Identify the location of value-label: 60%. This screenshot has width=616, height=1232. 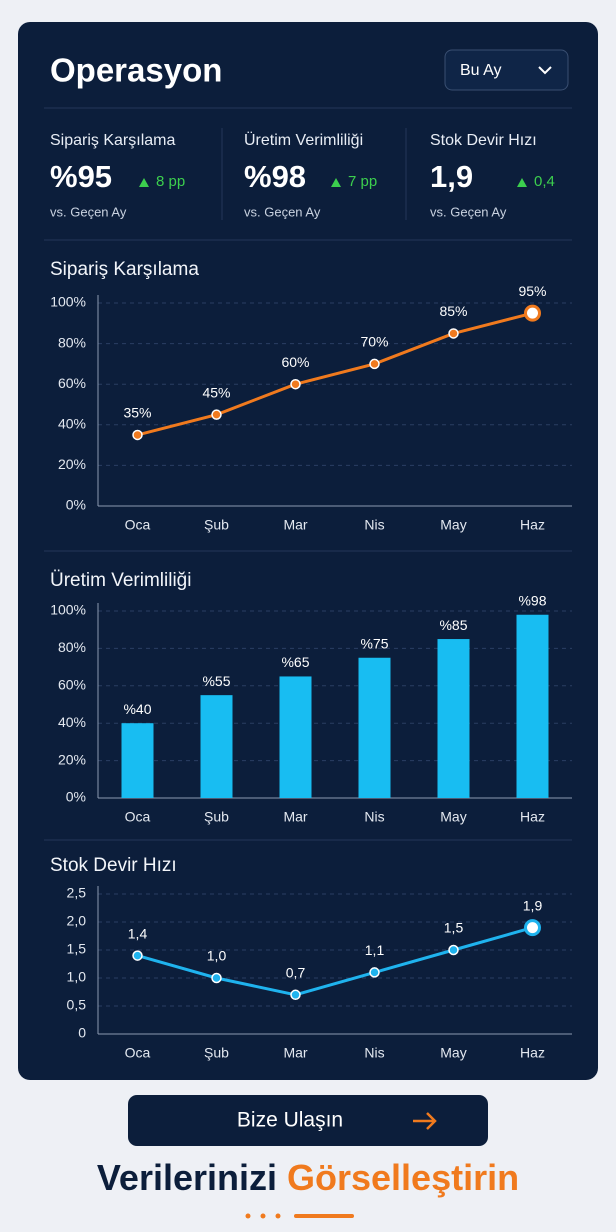
(295, 362).